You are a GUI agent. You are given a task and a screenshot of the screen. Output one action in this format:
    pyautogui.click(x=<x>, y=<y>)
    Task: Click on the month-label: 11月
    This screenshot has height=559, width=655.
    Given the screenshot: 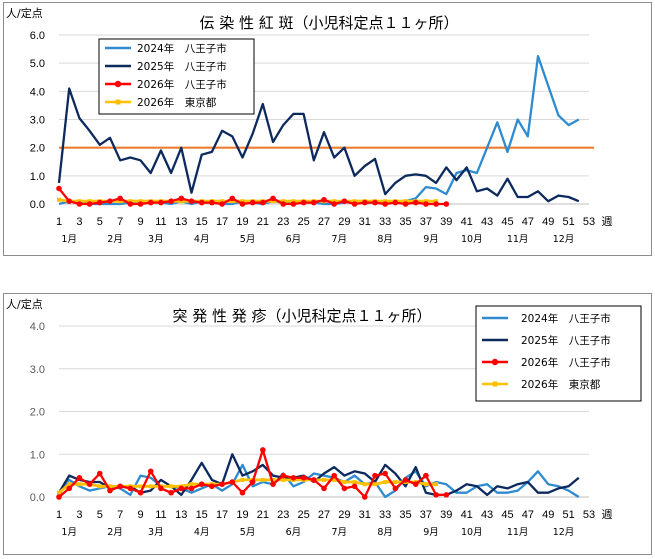 What is the action you would take?
    pyautogui.click(x=518, y=239)
    